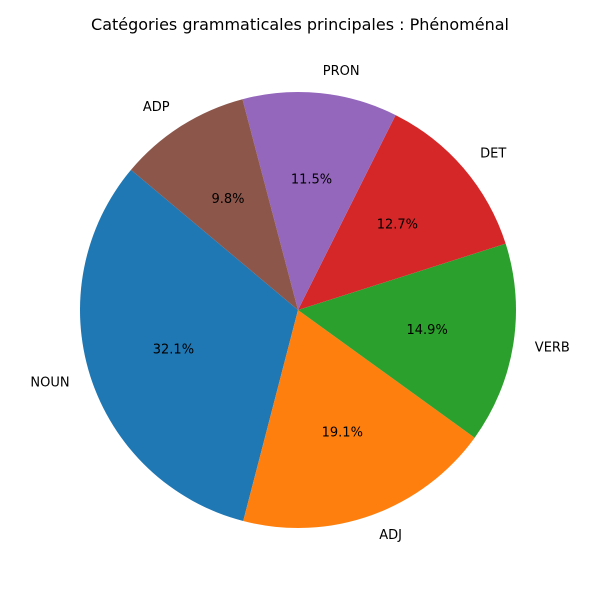  What do you see at coordinates (402, 212) in the screenshot?
I see `pie-slice-det` at bounding box center [402, 212].